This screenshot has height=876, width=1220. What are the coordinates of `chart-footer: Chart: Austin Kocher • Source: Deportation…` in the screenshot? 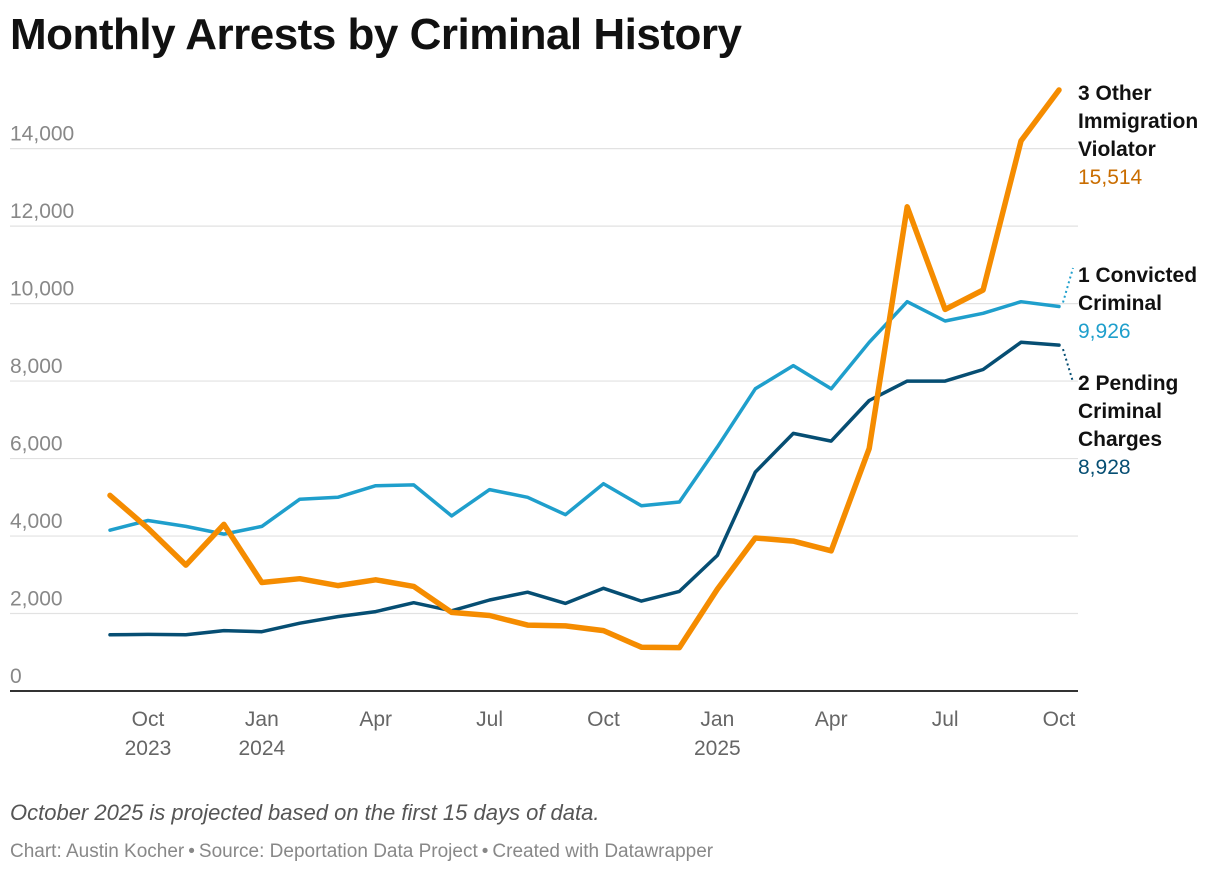 It's located at (361, 852).